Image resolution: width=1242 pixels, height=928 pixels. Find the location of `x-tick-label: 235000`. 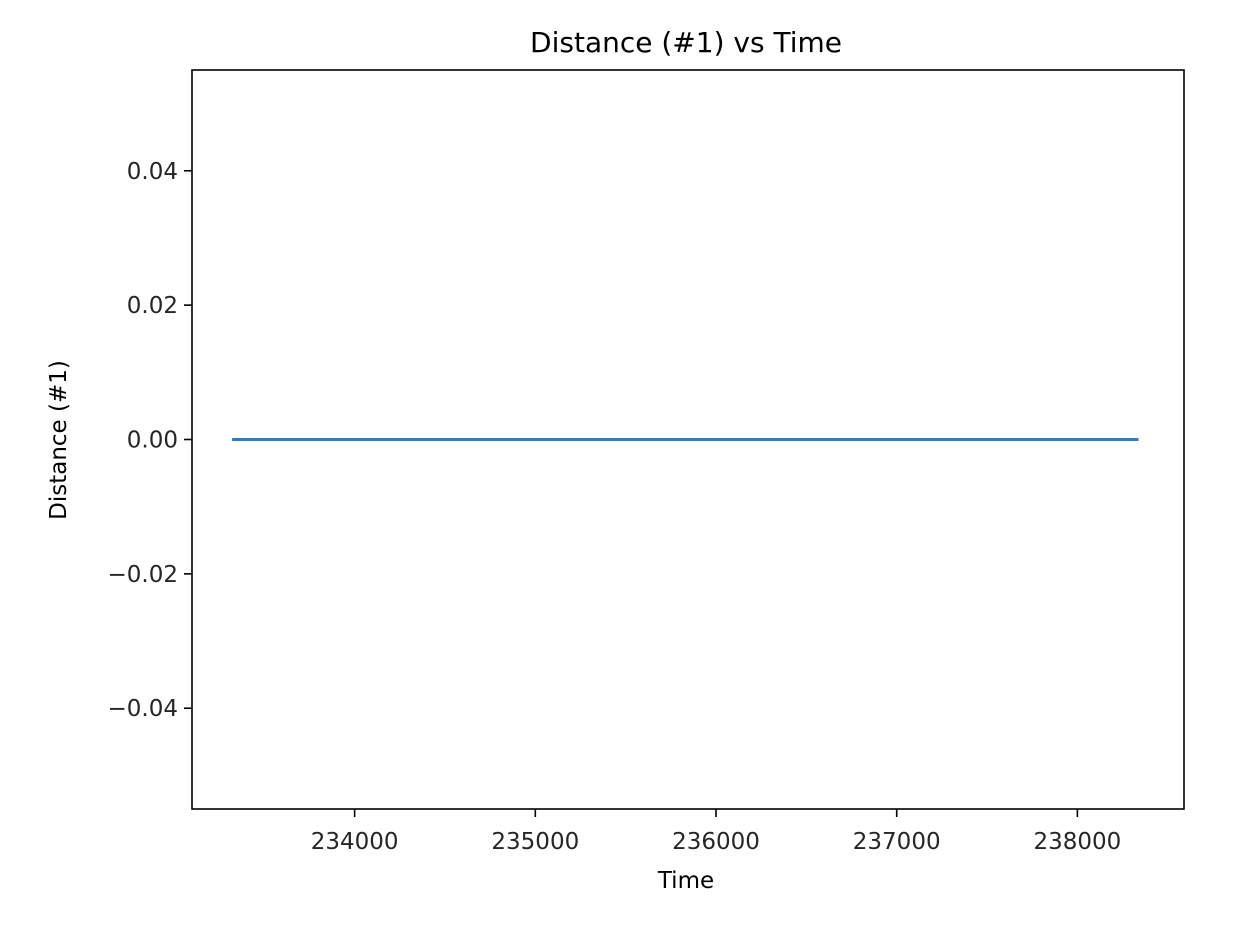

x-tick-label: 235000 is located at coordinates (535, 842).